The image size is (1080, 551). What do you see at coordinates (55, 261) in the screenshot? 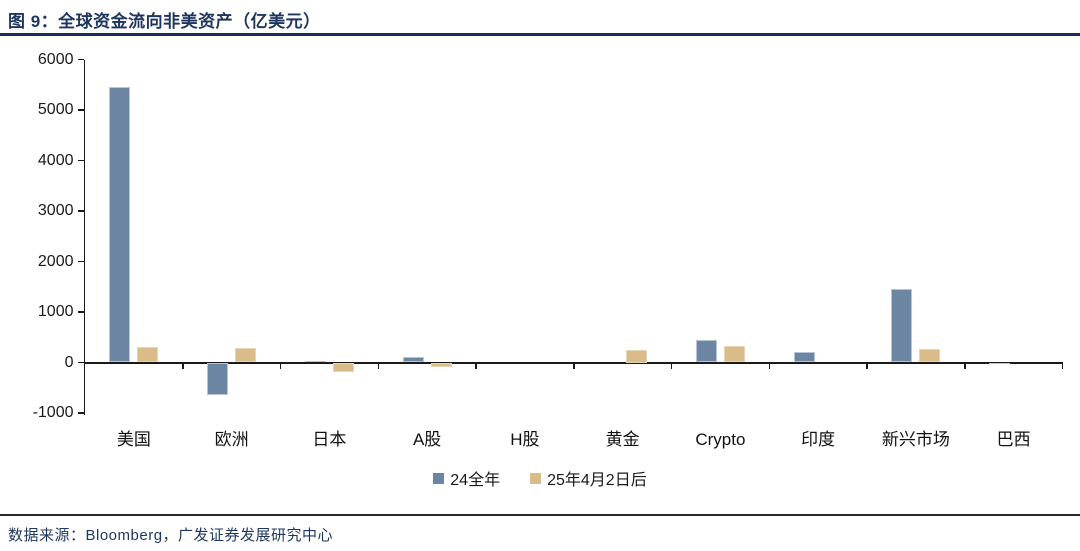
I see `y-axis-tick-label: 2000` at bounding box center [55, 261].